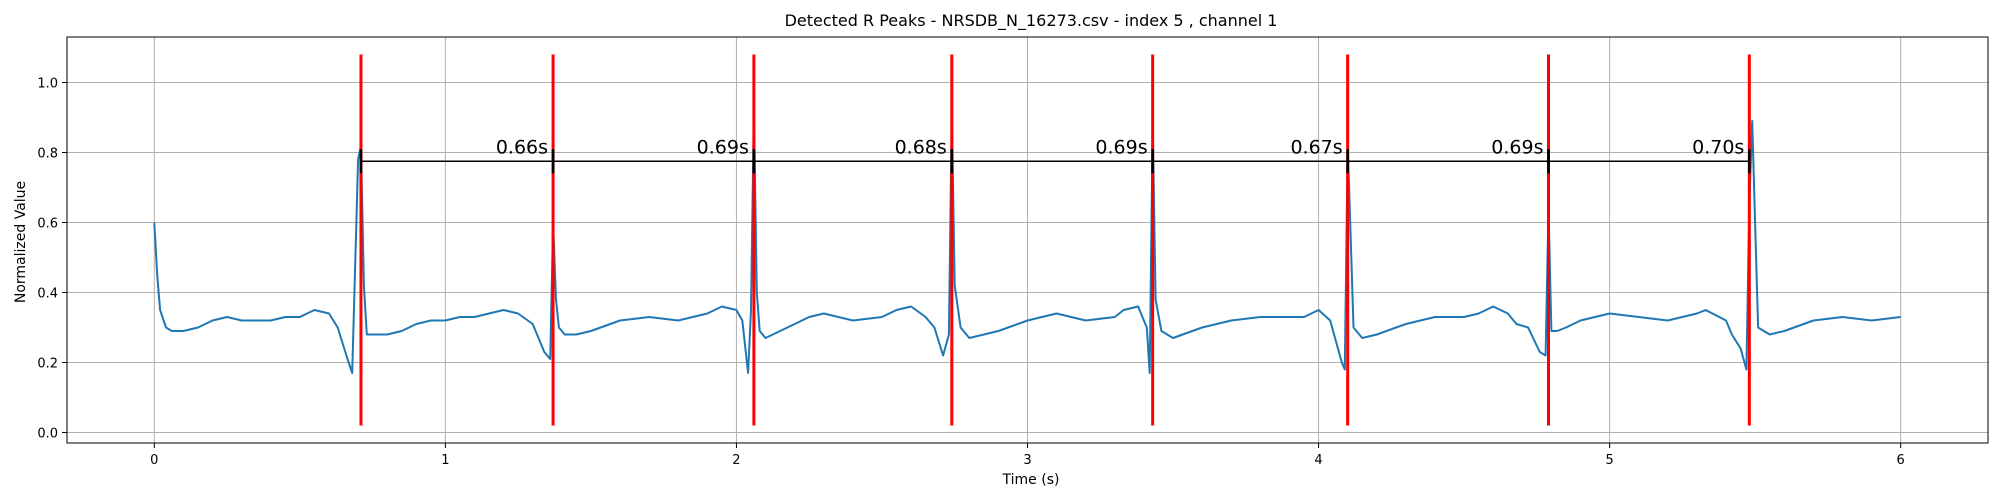 The width and height of the screenshot is (2000, 500). Describe the element at coordinates (47, 84) in the screenshot. I see `y-tick-label: 1.0` at that location.